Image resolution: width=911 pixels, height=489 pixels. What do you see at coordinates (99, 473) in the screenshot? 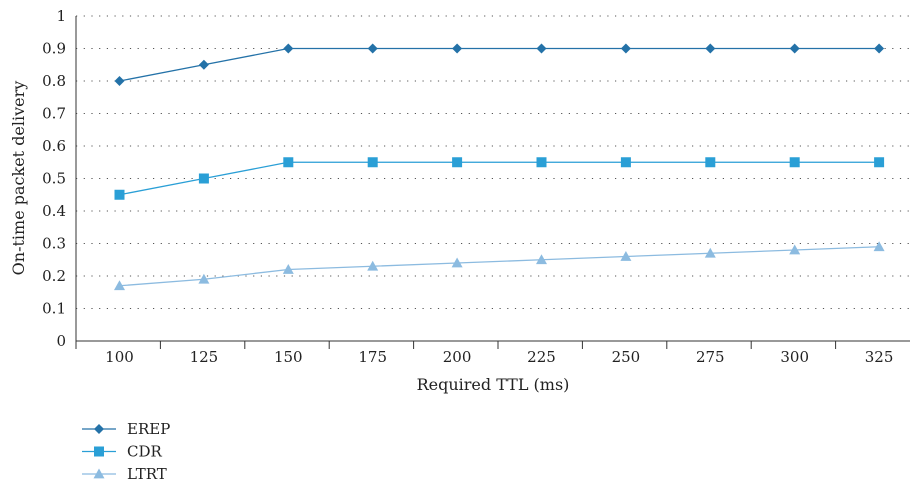
I see `legend-marker-ltrt` at bounding box center [99, 473].